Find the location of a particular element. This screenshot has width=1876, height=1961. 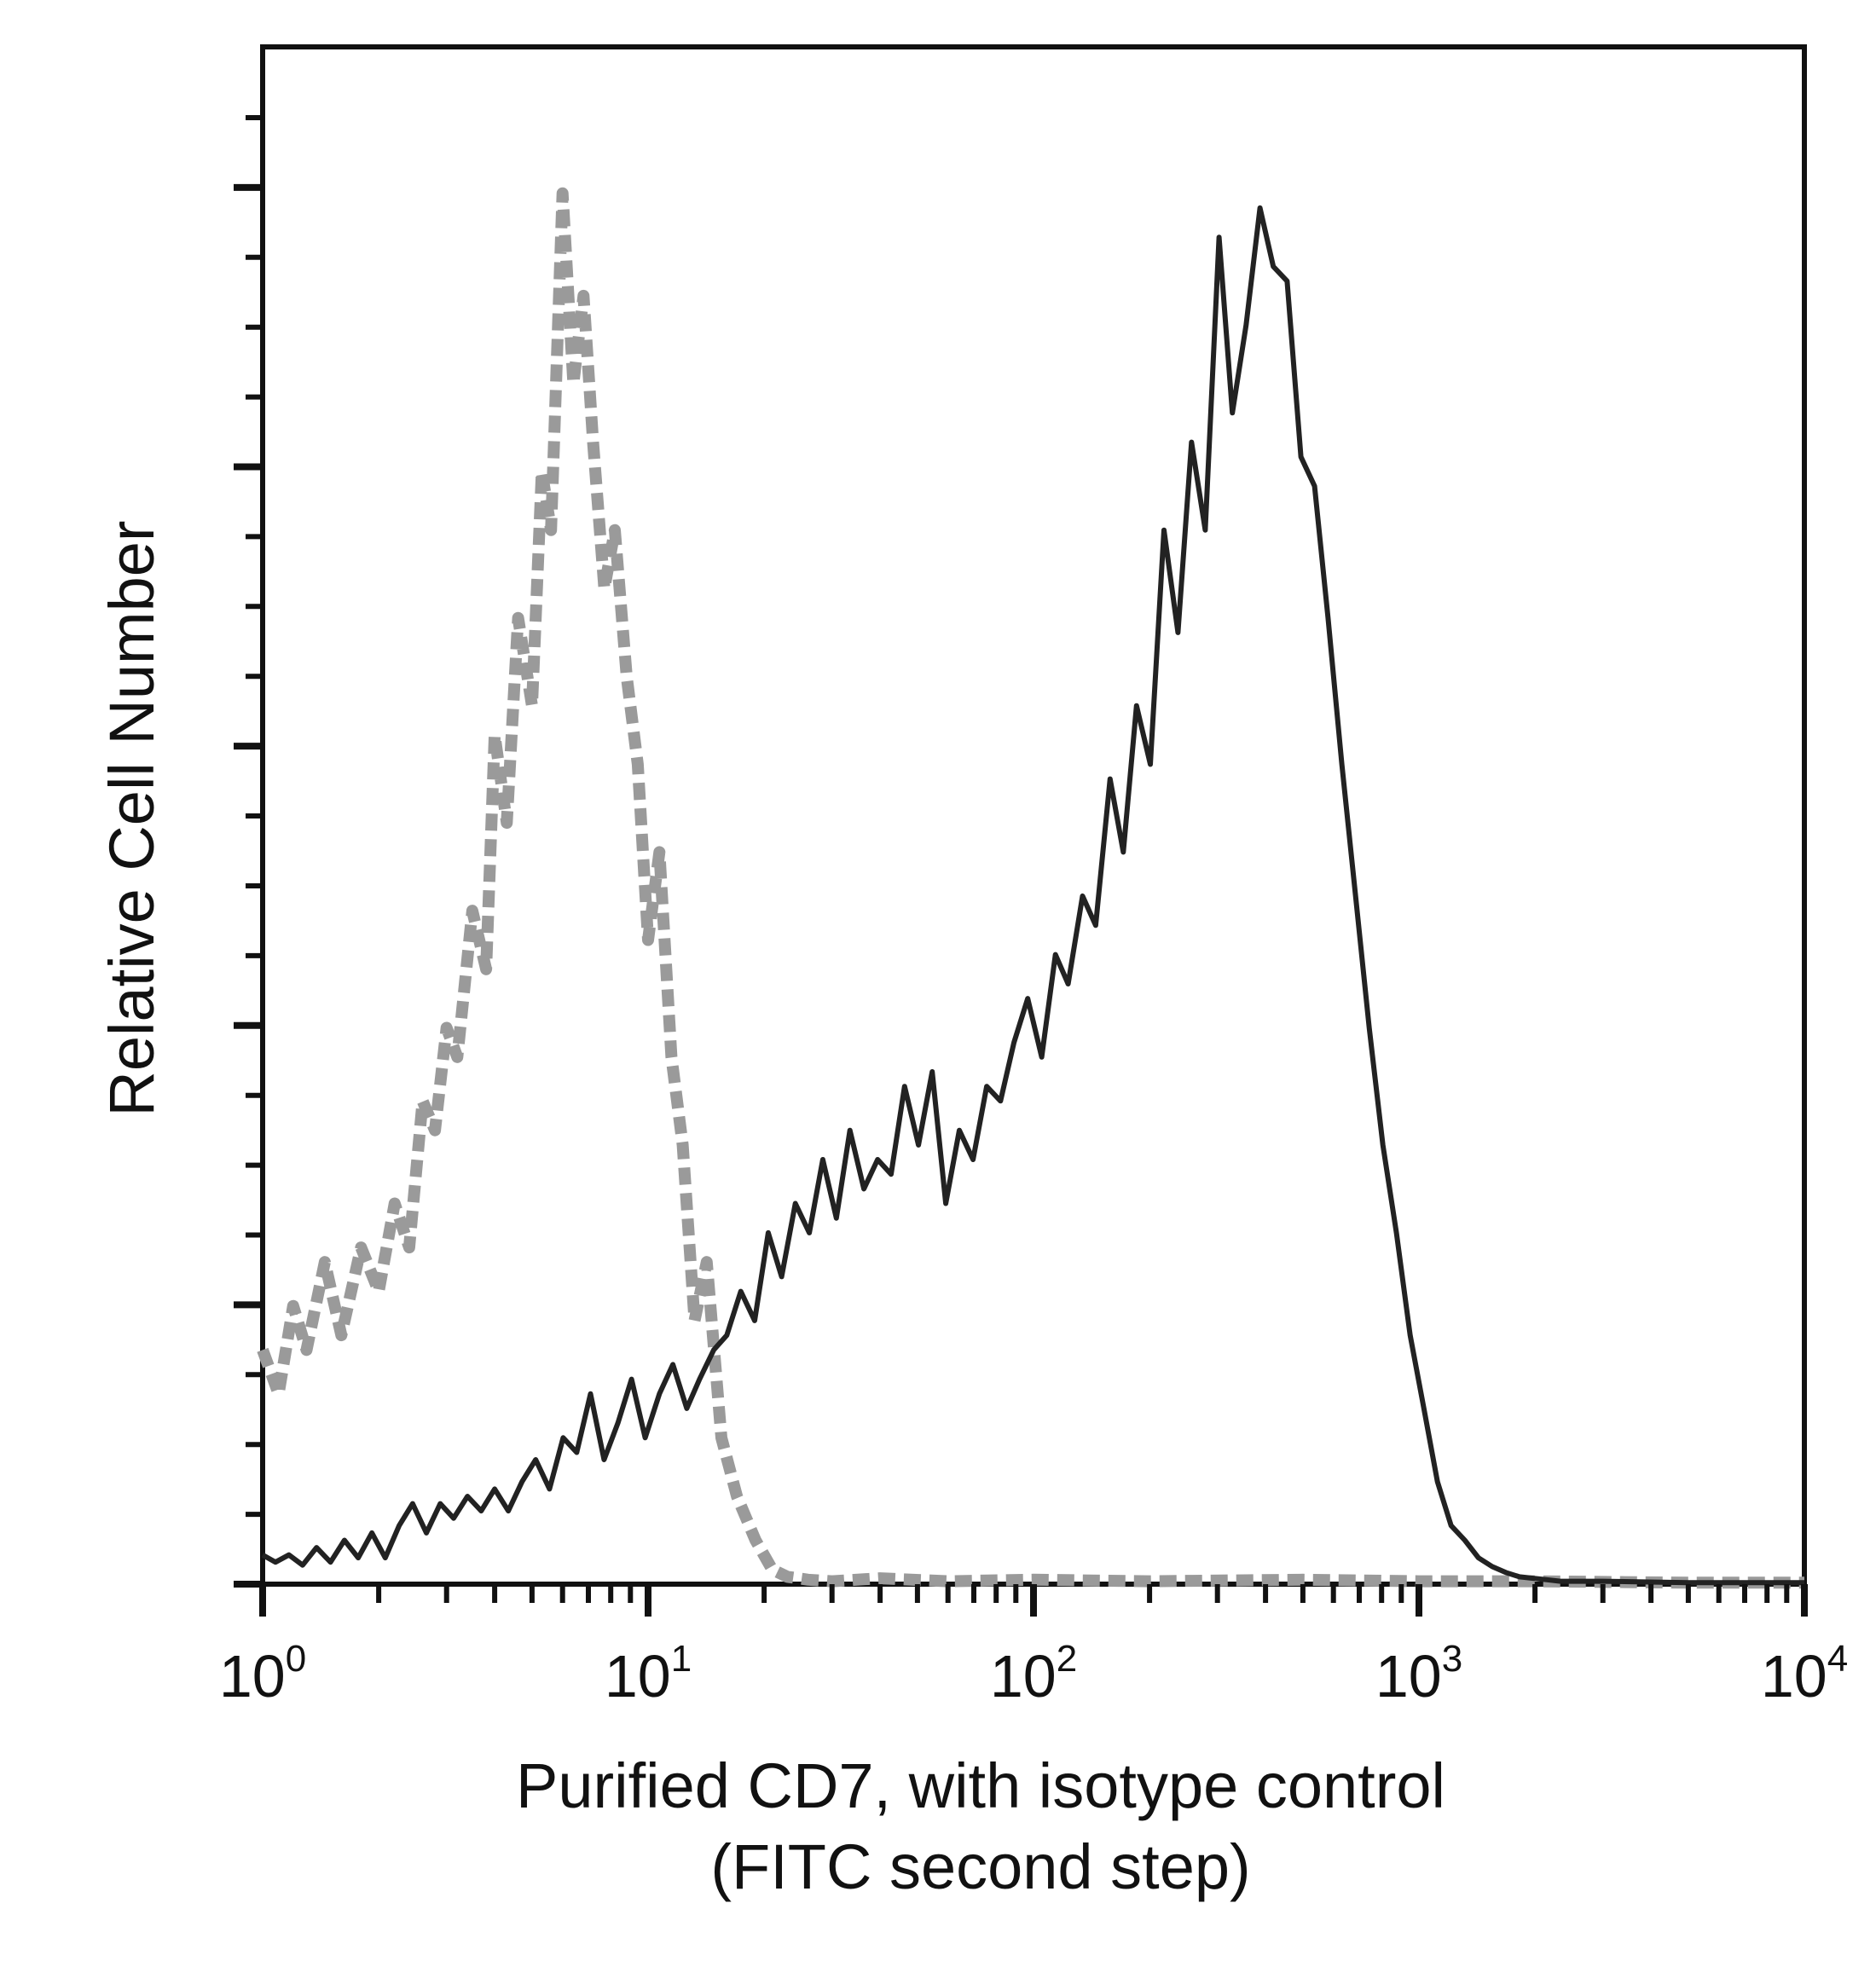

x-axis-tick-labels: 10⁰ 10¹ 10² 10³ 10⁴ is located at coordinates (1034, 1673).